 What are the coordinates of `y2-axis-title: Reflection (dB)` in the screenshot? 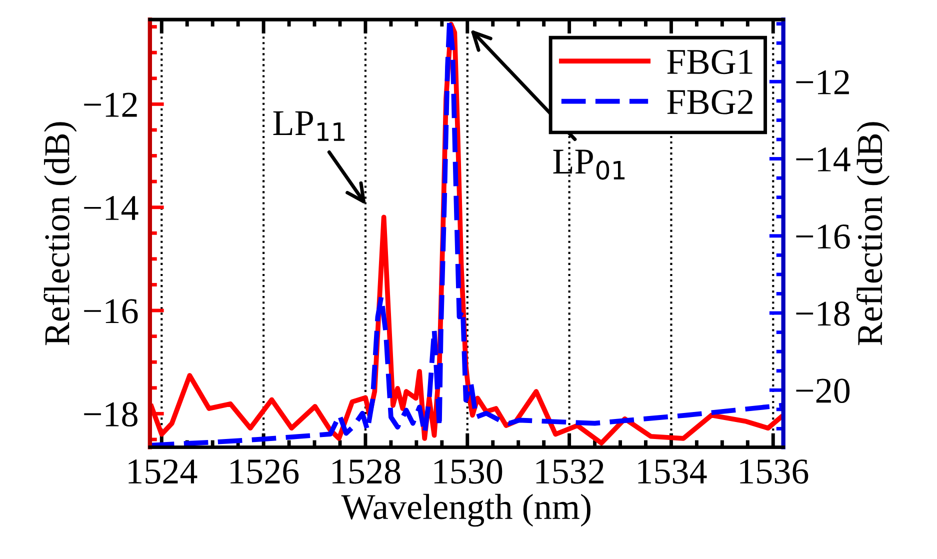 It's located at (873, 234).